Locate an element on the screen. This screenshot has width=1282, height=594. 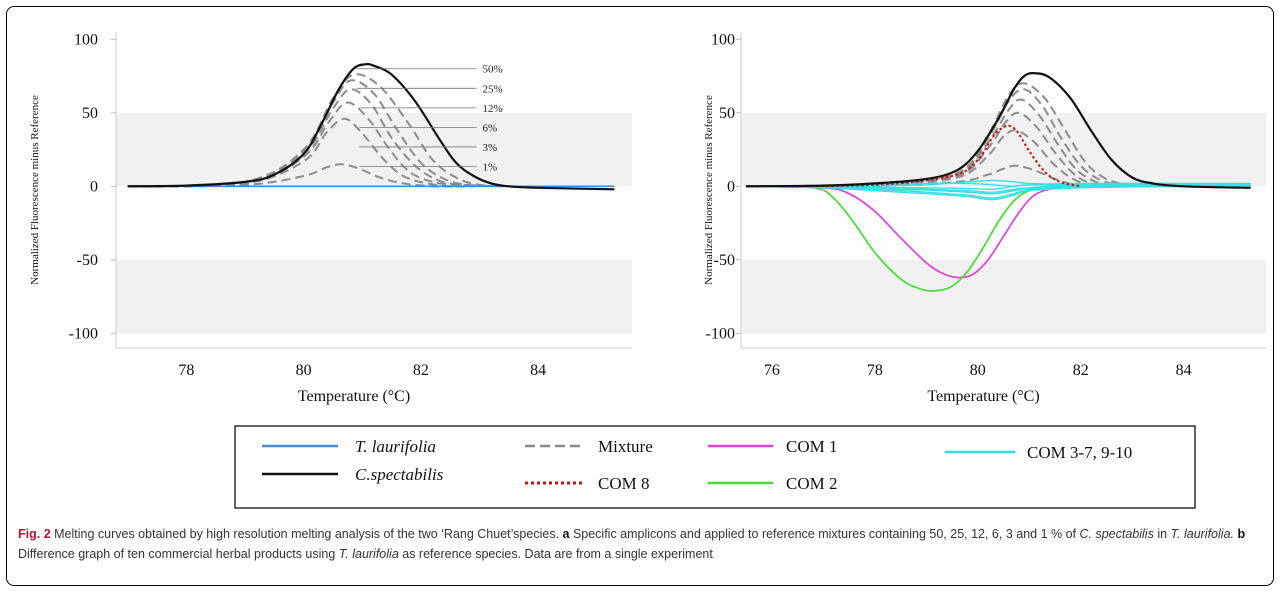
mixture-label: 25% is located at coordinates (492, 89).